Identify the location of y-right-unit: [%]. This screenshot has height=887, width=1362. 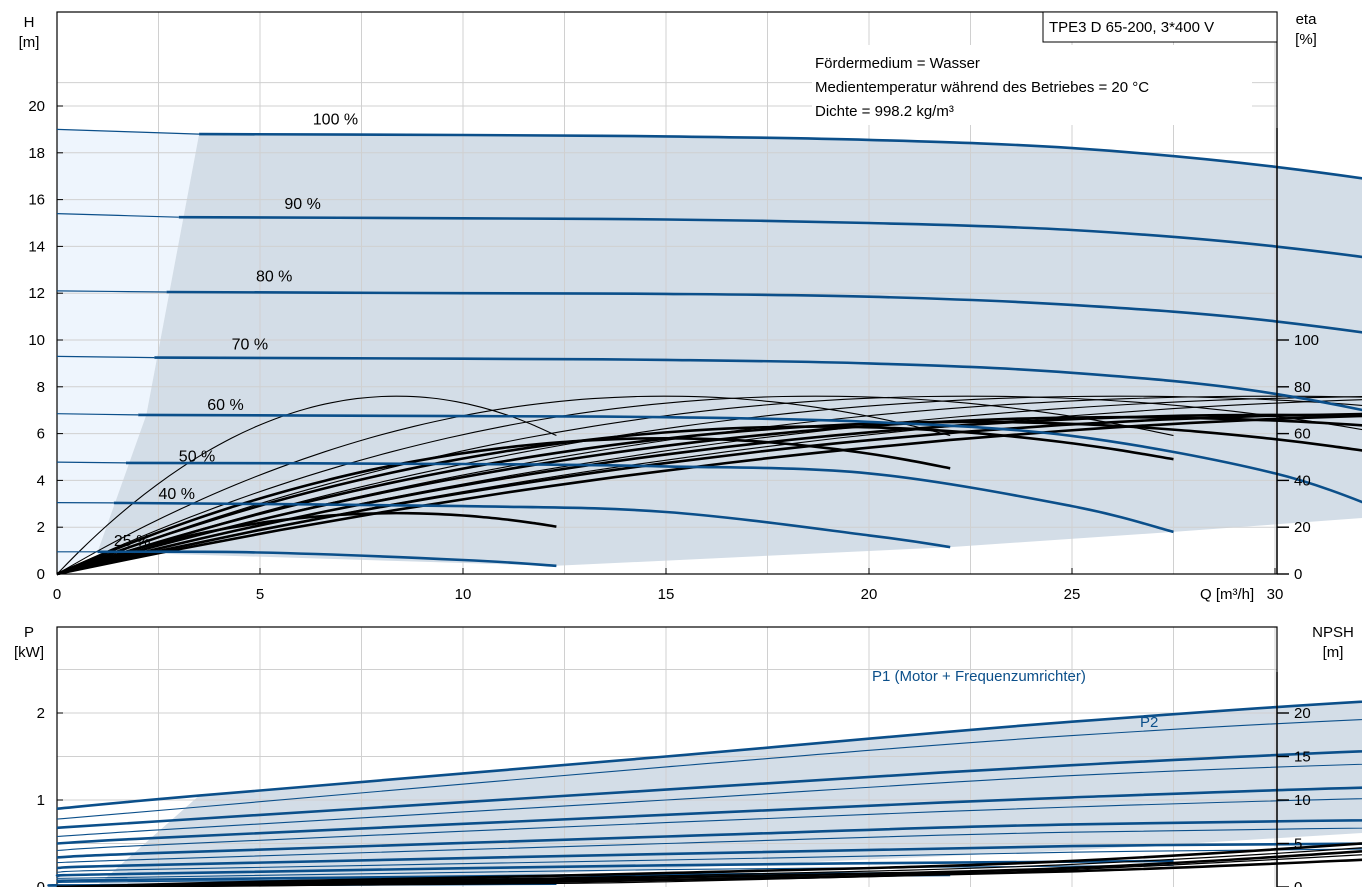
(1306, 39).